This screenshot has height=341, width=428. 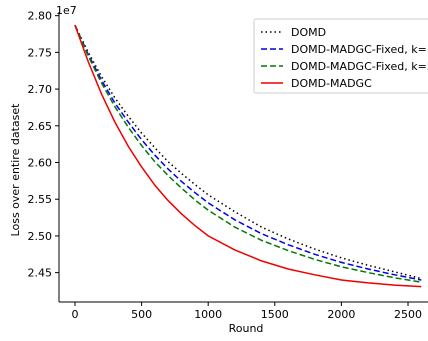 What do you see at coordinates (66, 10) in the screenshot?
I see `y-offset-label: 1e7` at bounding box center [66, 10].